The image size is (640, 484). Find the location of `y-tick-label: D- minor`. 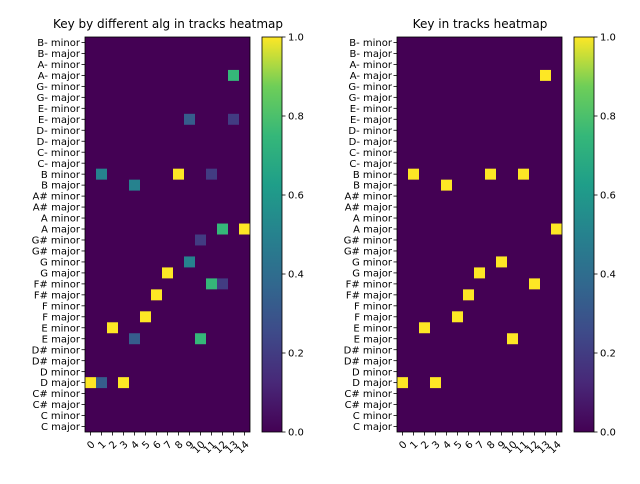

y-tick-label: D- minor is located at coordinates (58, 131).